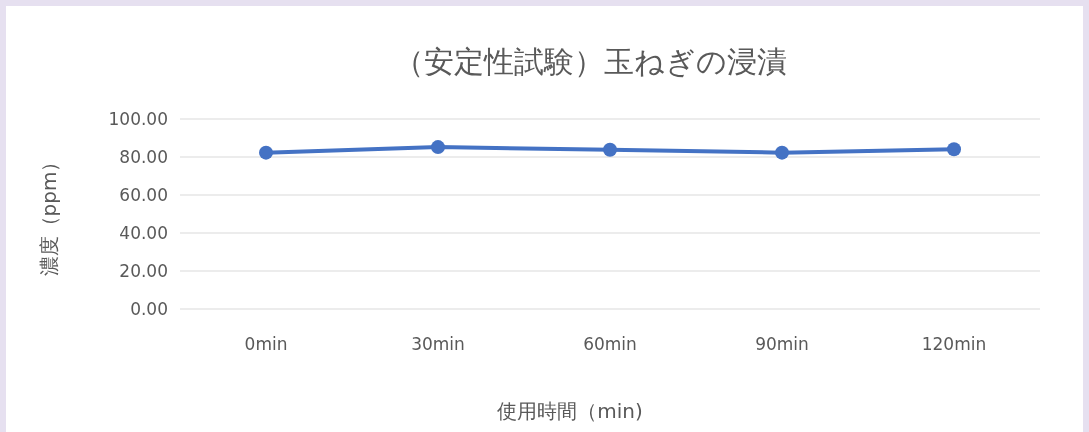 Image resolution: width=1089 pixels, height=432 pixels. What do you see at coordinates (266, 344) in the screenshot?
I see `x-tick-label: 0min` at bounding box center [266, 344].